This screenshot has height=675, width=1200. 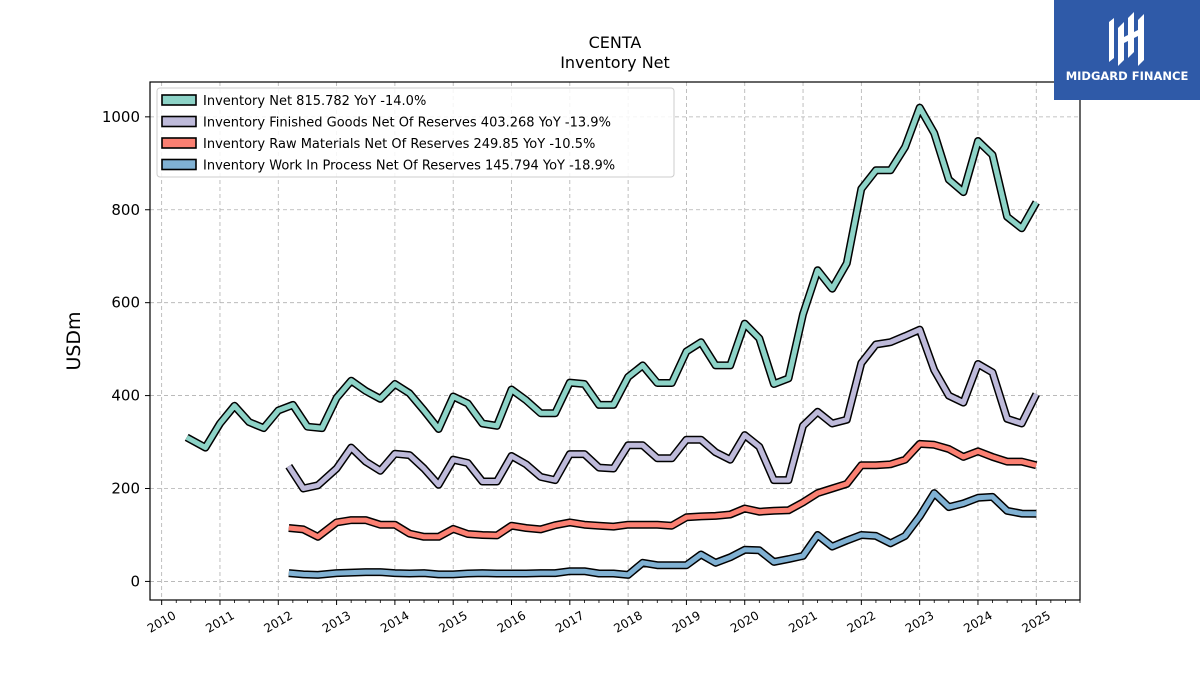 I want to click on x-tick-label: 2014, so click(x=394, y=621).